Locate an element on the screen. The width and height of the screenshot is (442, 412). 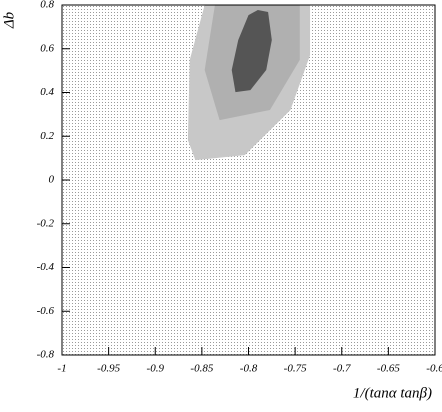
x-axis-label: 1/(tanα tanβ) is located at coordinates (392, 393).